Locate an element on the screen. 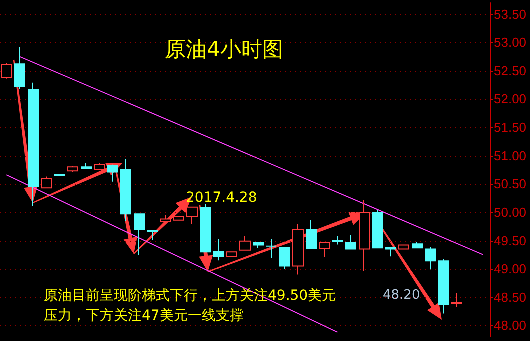 Image resolution: width=530 pixels, height=341 pixels. y-tick-label: 51.00 is located at coordinates (510, 156).